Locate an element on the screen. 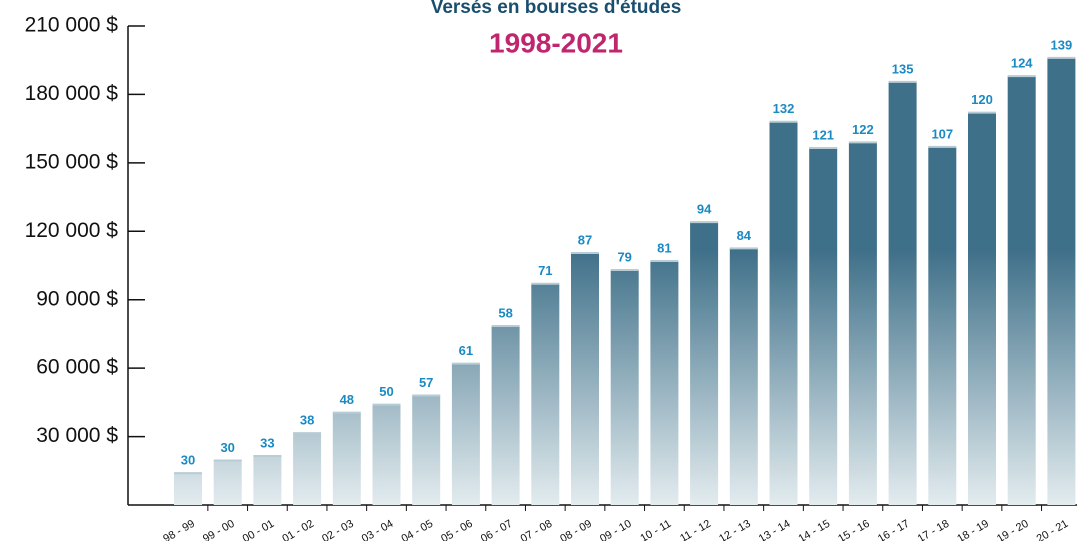  count-label: 139 is located at coordinates (1062, 44).